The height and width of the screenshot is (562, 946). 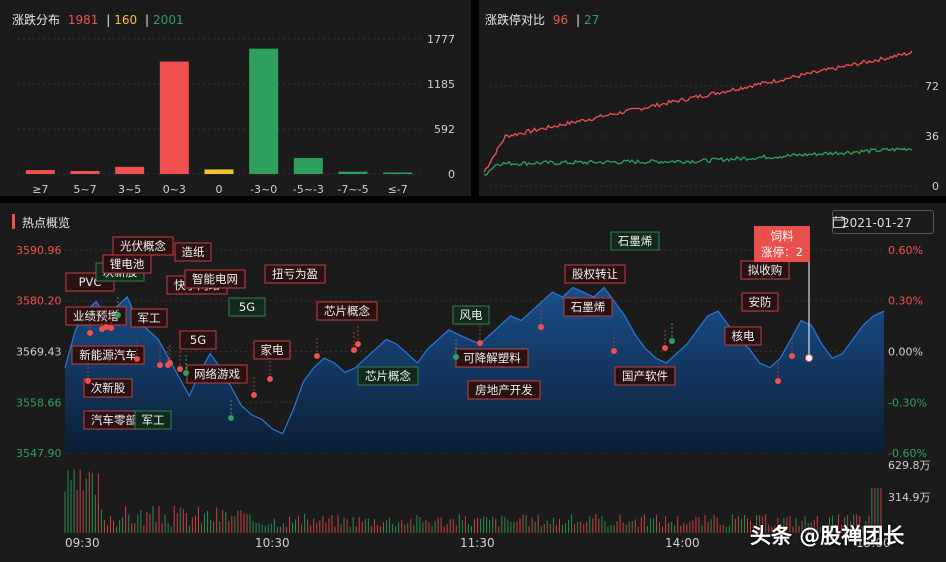 I want to click on y-tick-label: 36, so click(x=932, y=136).